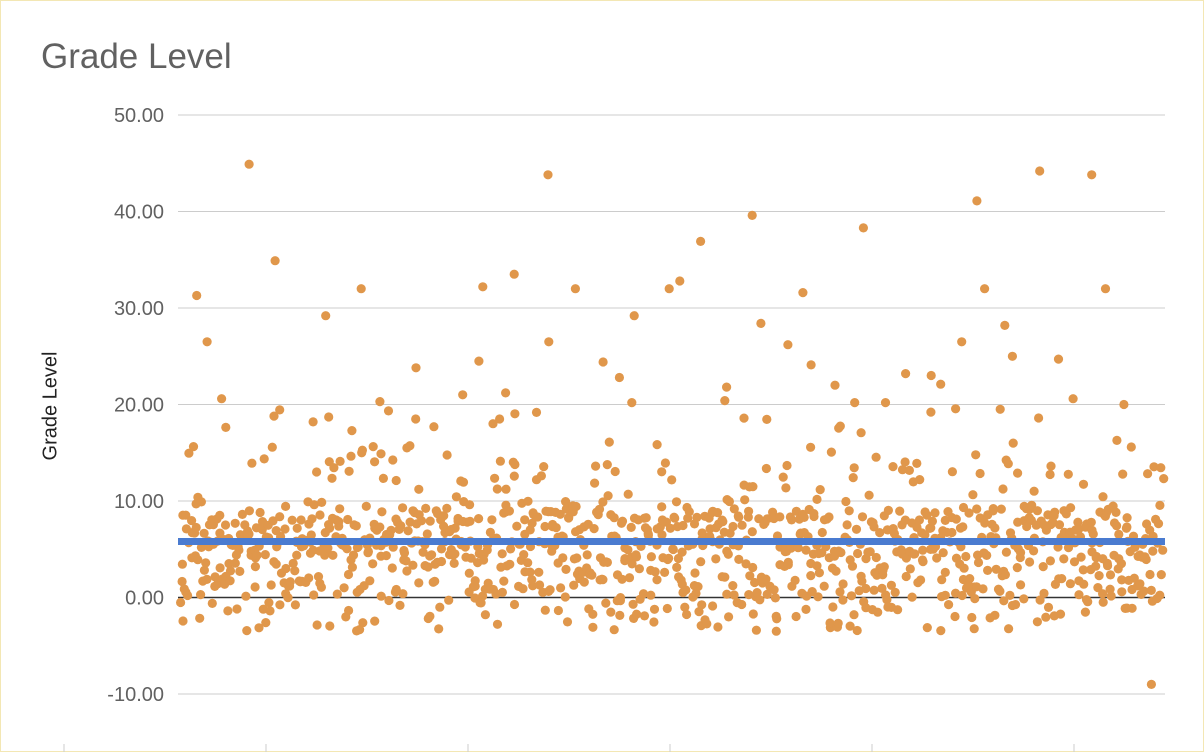 The image size is (1204, 752). What do you see at coordinates (135, 695) in the screenshot?
I see `y-tick-label: -10.00` at bounding box center [135, 695].